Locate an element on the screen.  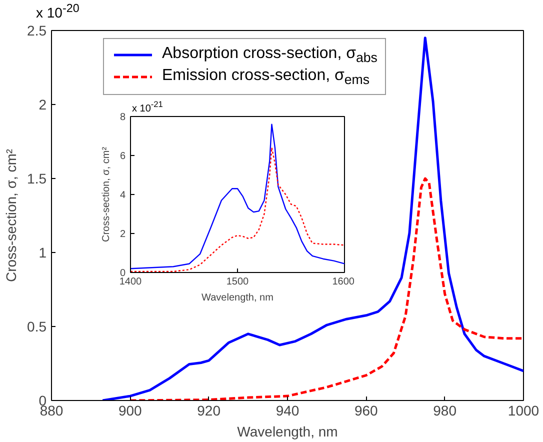
y-tick-label: 8 is located at coordinates (123, 117).